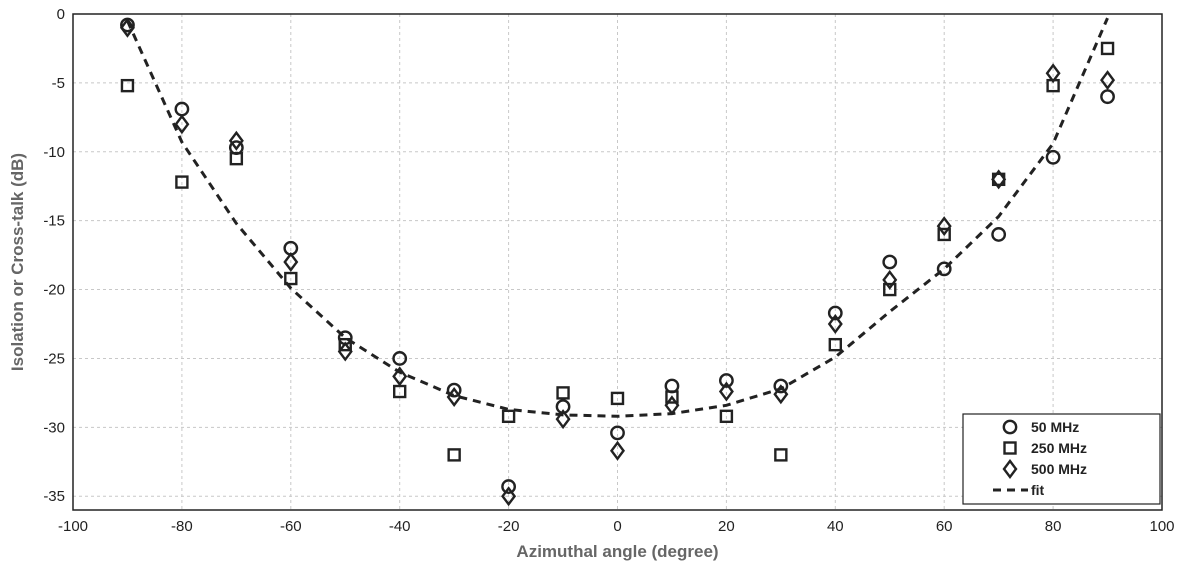 This screenshot has height=570, width=1178. I want to click on legend-entry: fit, so click(1019, 490).